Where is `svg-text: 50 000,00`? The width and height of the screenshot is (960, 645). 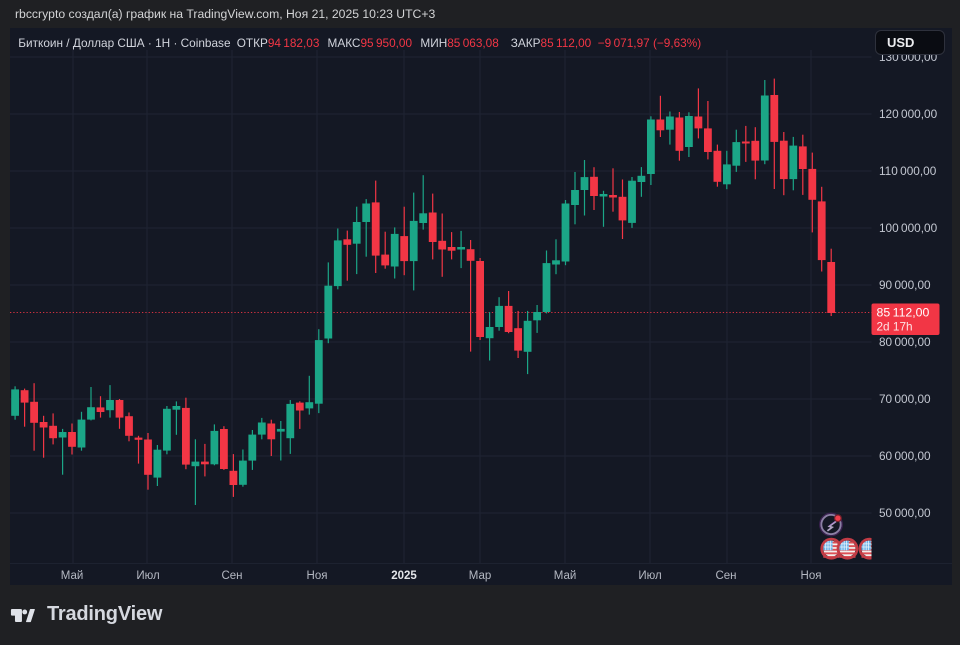
svg-text: 50 000,00 is located at coordinates (905, 513).